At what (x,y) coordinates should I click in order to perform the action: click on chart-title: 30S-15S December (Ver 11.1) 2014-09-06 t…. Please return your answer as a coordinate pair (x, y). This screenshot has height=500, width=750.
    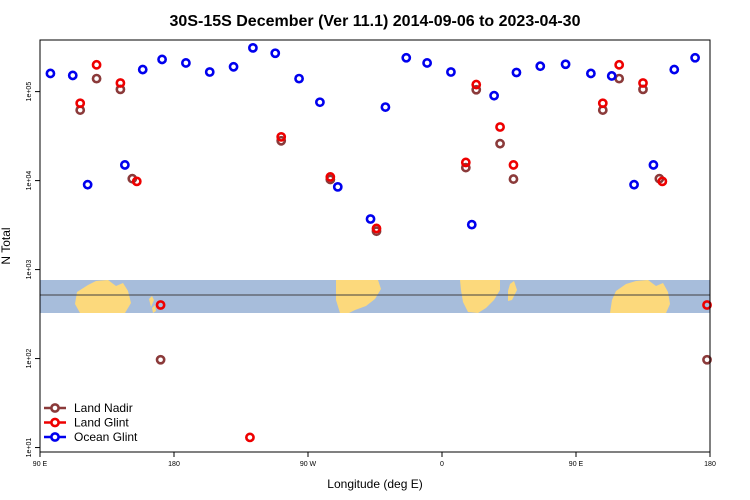
    Looking at the image, I should click on (375, 21).